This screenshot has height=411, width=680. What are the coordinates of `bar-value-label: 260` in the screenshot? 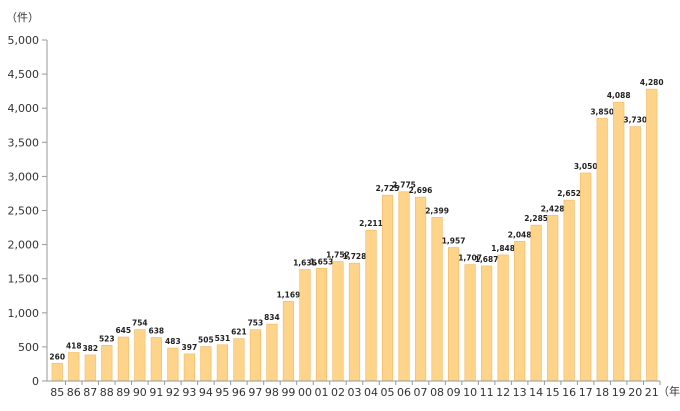 It's located at (57, 356).